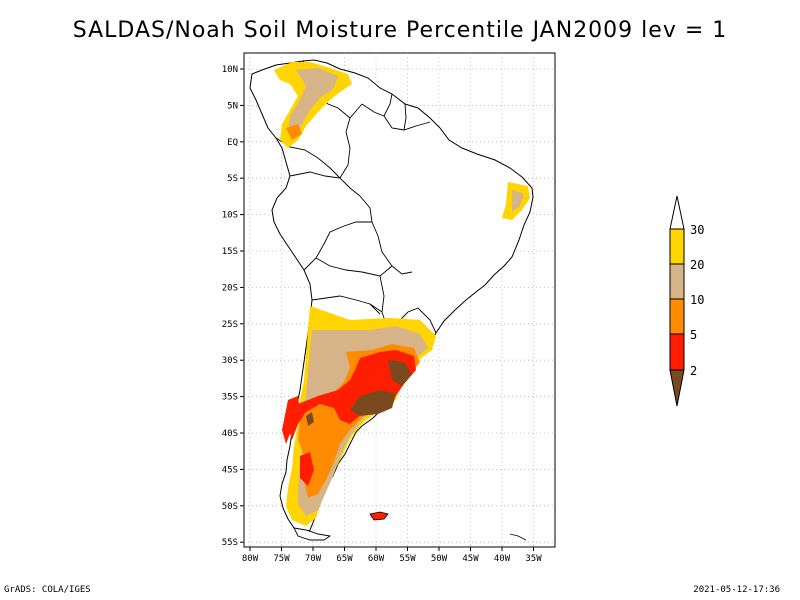 The height and width of the screenshot is (600, 800). I want to click on region-s-2-5-c, so click(307, 469).